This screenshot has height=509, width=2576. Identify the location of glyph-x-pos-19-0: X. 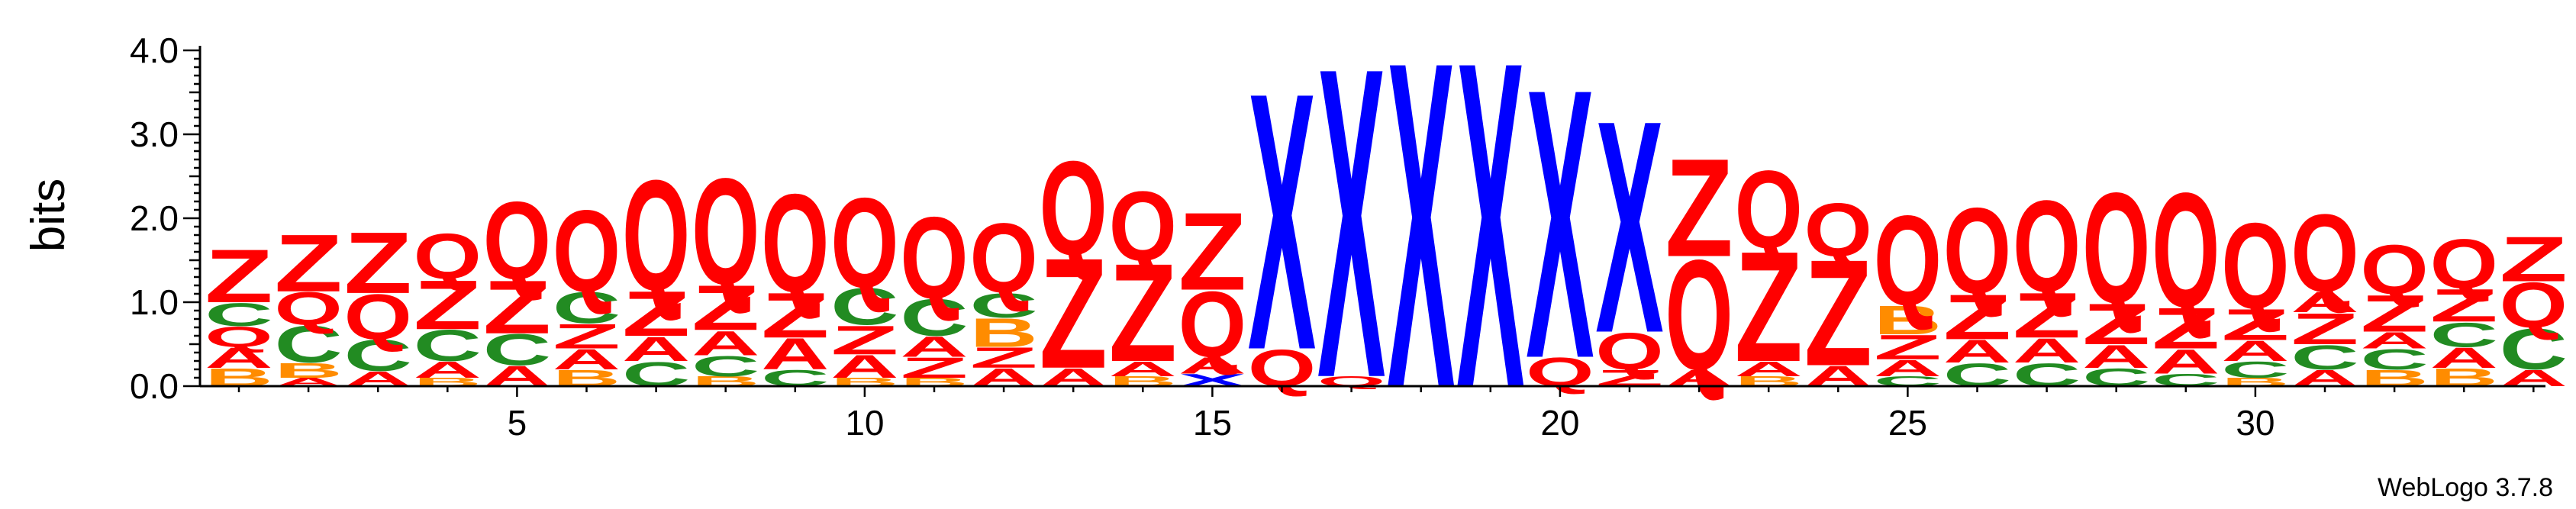
(1491, 242).